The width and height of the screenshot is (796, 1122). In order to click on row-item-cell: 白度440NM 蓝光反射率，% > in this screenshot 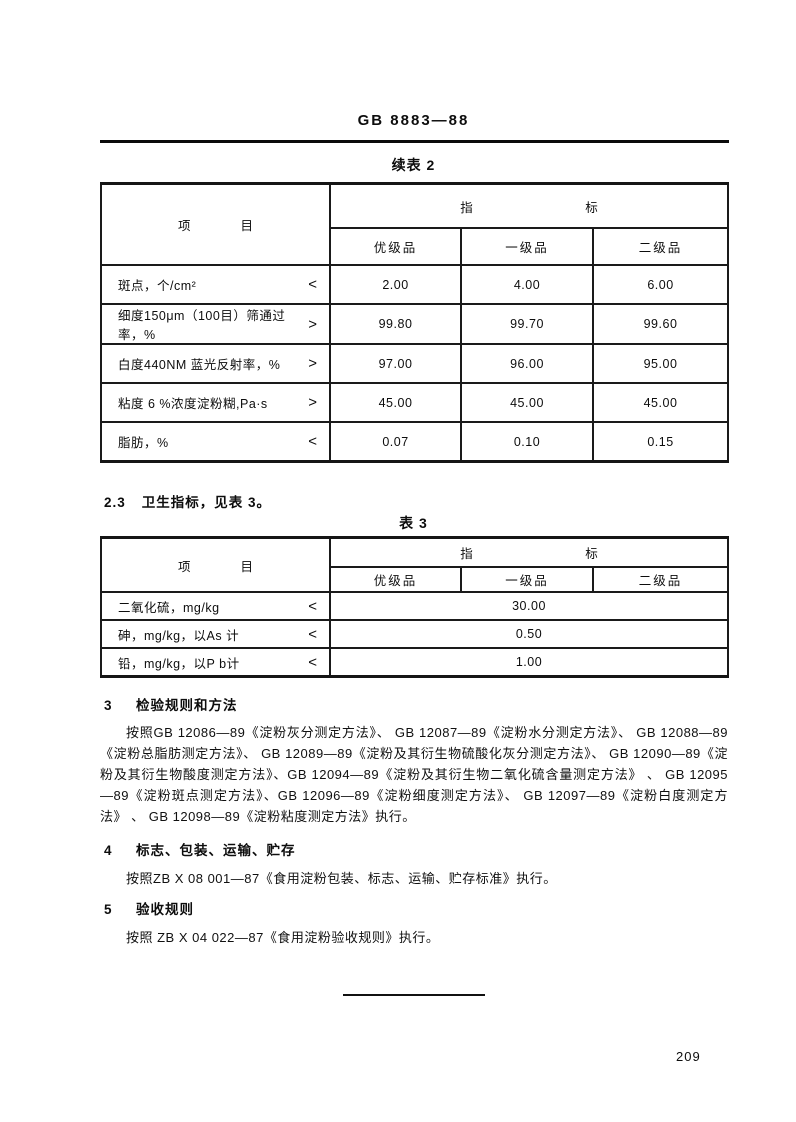, I will do `click(215, 363)`.